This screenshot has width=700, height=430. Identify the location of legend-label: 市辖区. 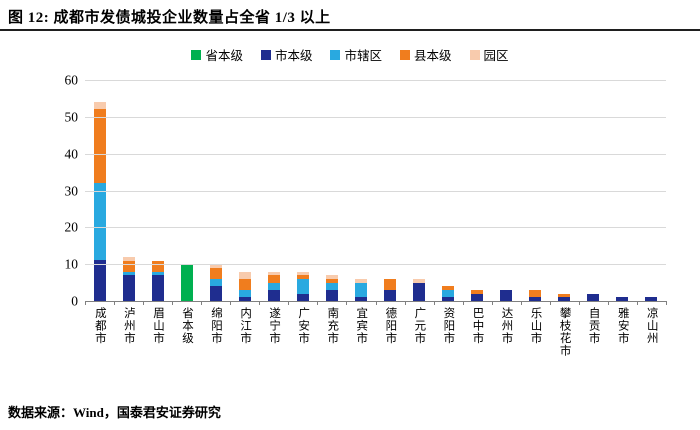
(363, 56).